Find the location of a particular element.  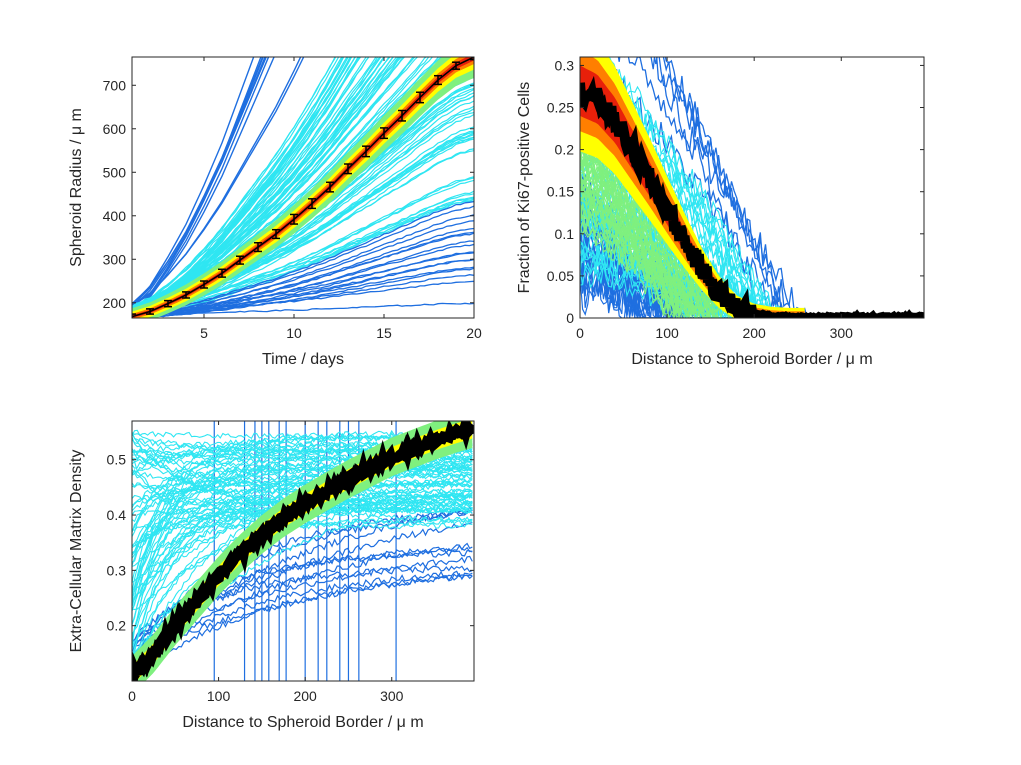

x-tick-label: 10 is located at coordinates (294, 333).